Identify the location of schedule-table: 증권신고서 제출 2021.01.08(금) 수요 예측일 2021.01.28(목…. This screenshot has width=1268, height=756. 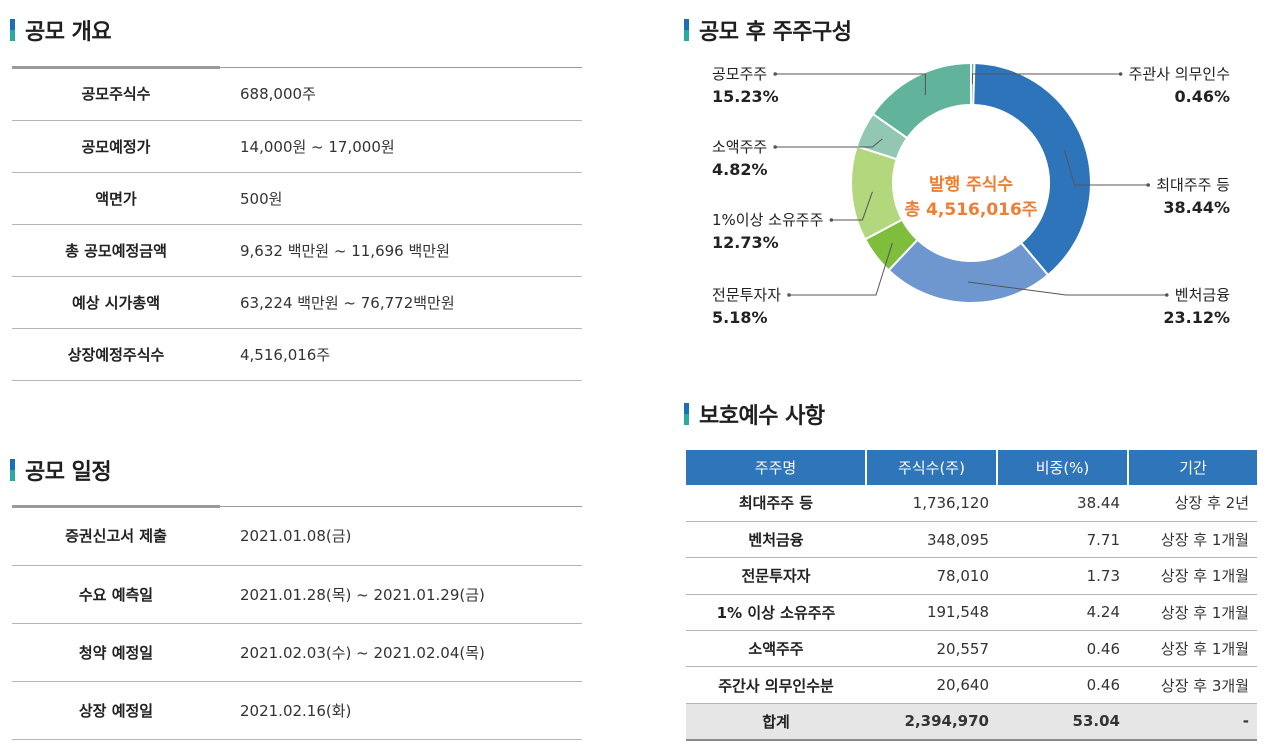
(297, 623).